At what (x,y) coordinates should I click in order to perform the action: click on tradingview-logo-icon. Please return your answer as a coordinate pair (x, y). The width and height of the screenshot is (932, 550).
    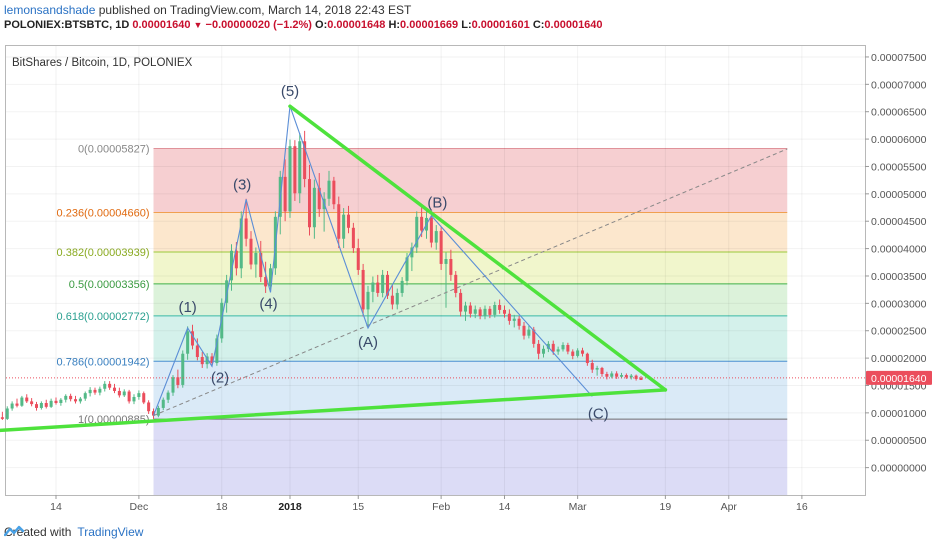
    Looking at the image, I should click on (14, 531).